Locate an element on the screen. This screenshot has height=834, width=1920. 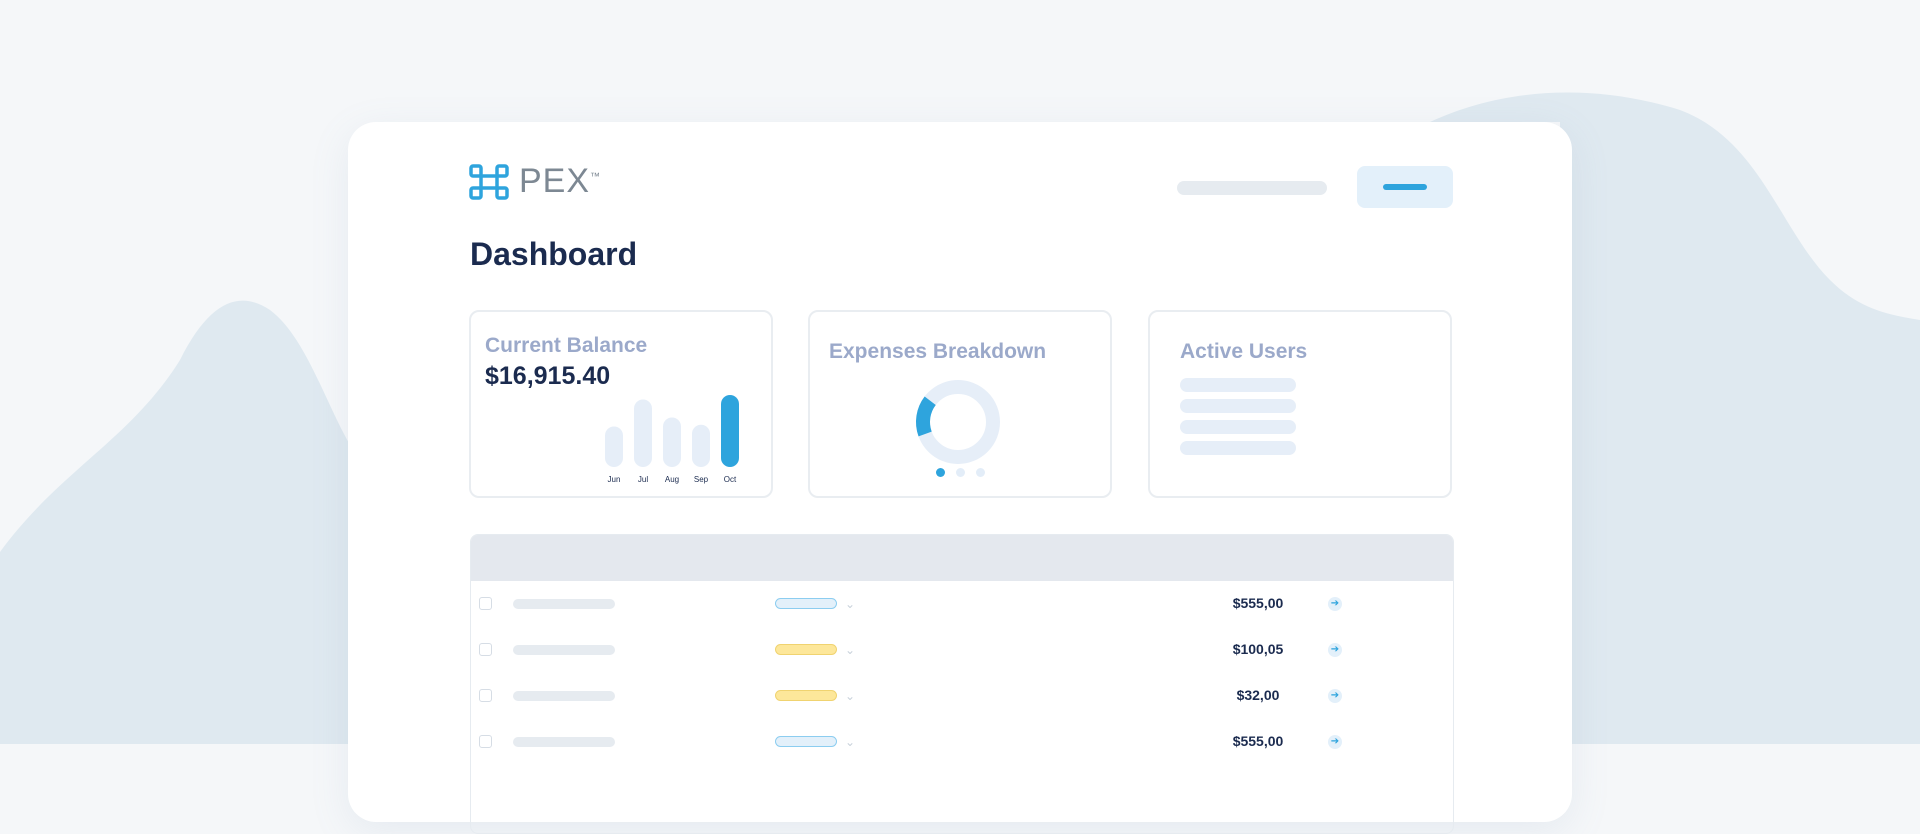
chart-tick-label: Oct is located at coordinates (730, 479).